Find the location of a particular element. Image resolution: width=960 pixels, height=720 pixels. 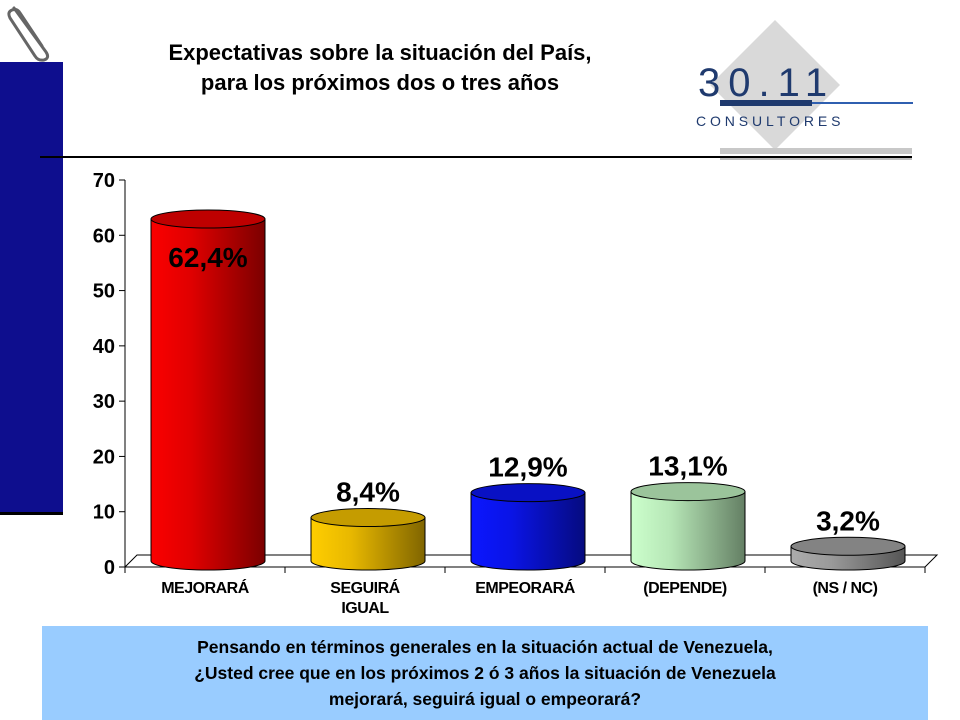

data-label: 8,4% is located at coordinates (368, 492).